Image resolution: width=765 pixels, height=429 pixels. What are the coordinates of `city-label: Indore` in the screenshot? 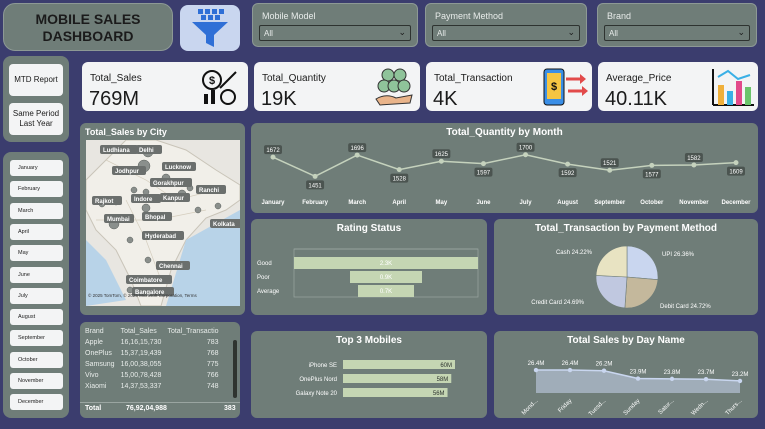 It's located at (143, 200).